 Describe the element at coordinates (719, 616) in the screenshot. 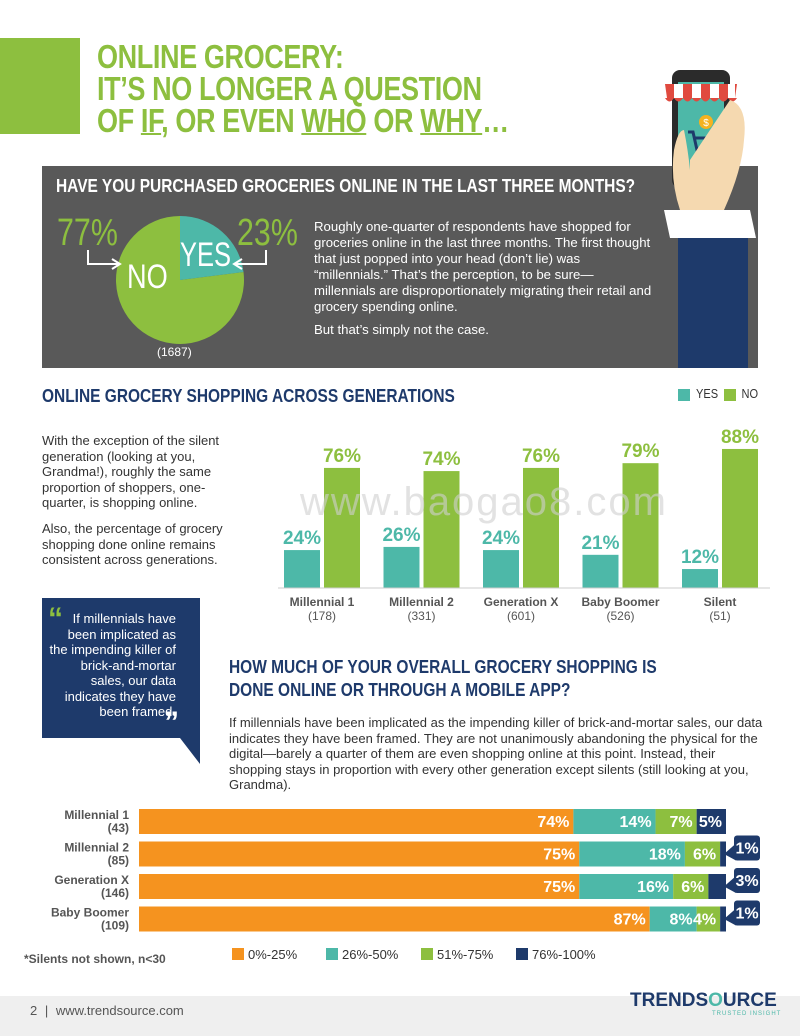

I see `category-sample-size: (51)` at that location.